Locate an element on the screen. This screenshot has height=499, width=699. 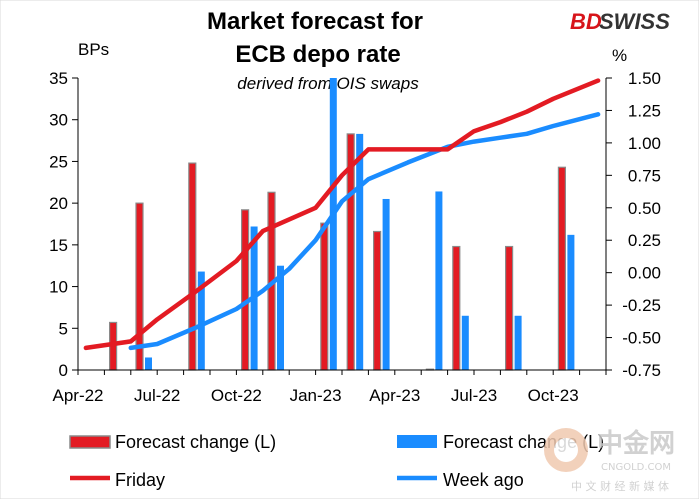
watermark-sub: CNGOLD.COM is located at coordinates (636, 467).